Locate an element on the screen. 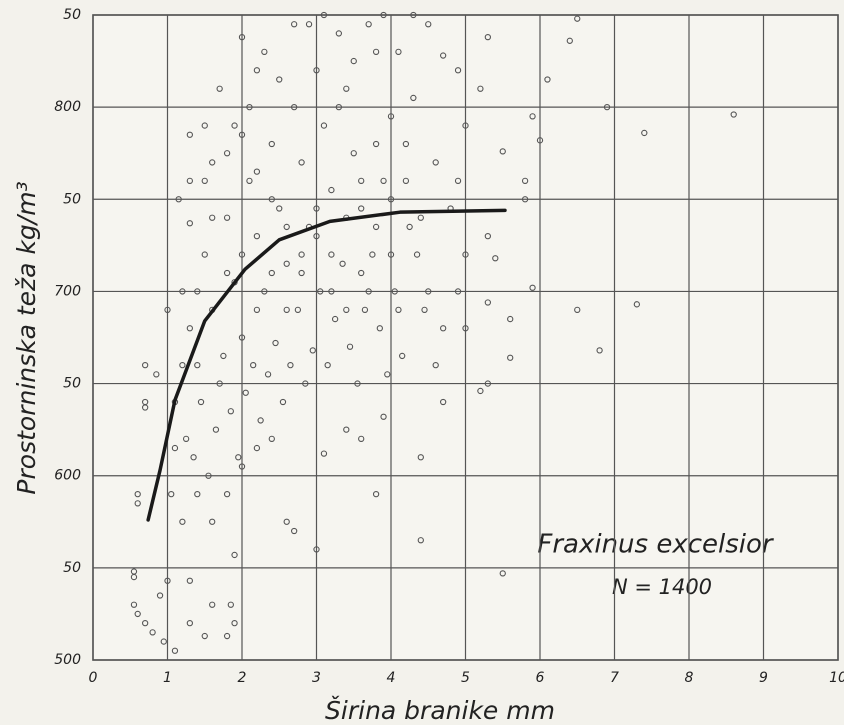 Image resolution: width=844 pixels, height=725 pixels. x-tick-label: 2 is located at coordinates (242, 678).